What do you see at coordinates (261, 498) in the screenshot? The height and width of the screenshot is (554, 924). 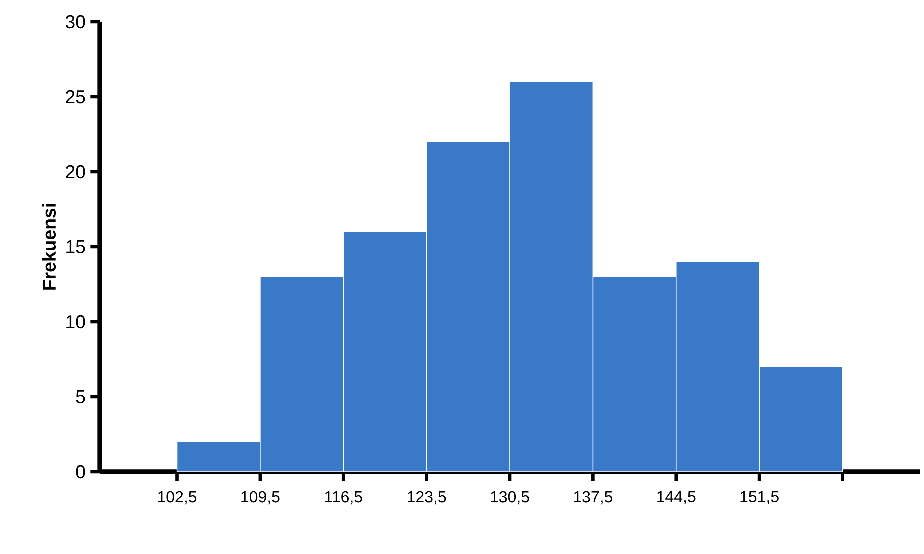 I see `x-tick-label: 109,5` at bounding box center [261, 498].